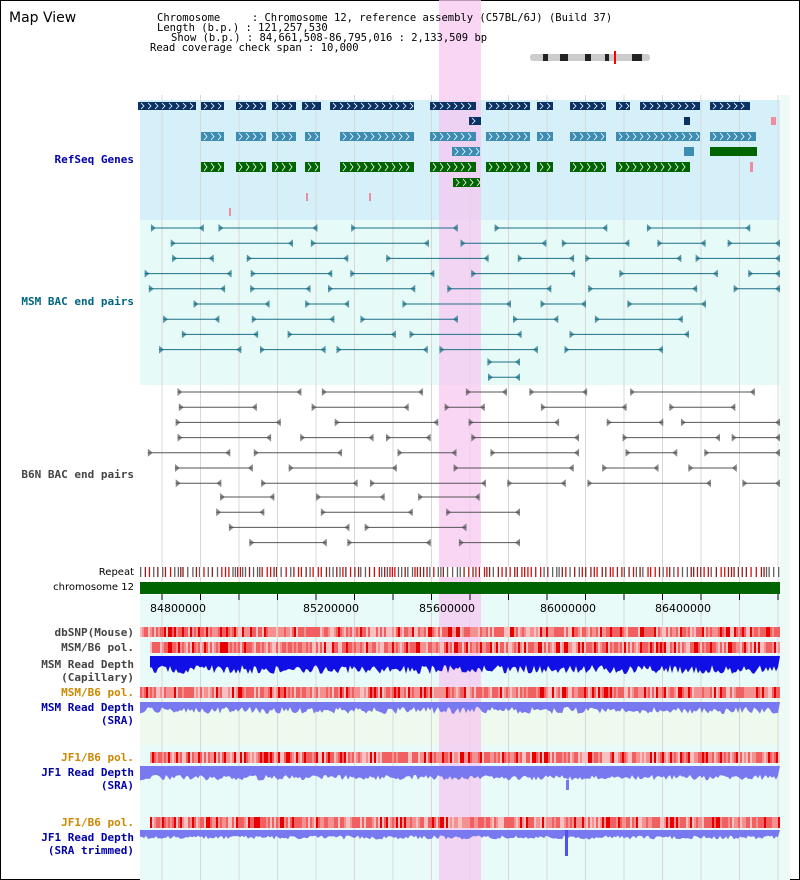 The height and width of the screenshot is (880, 800). I want to click on depth-spike, so click(567, 785).